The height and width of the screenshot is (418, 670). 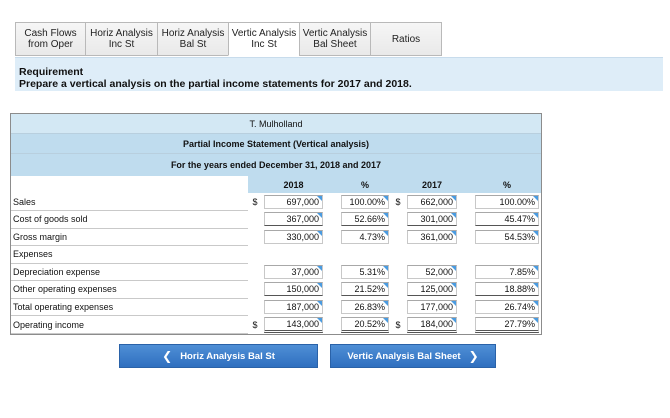 I want to click on pct-2017-input-cell: 26.74%, so click(x=507, y=307).